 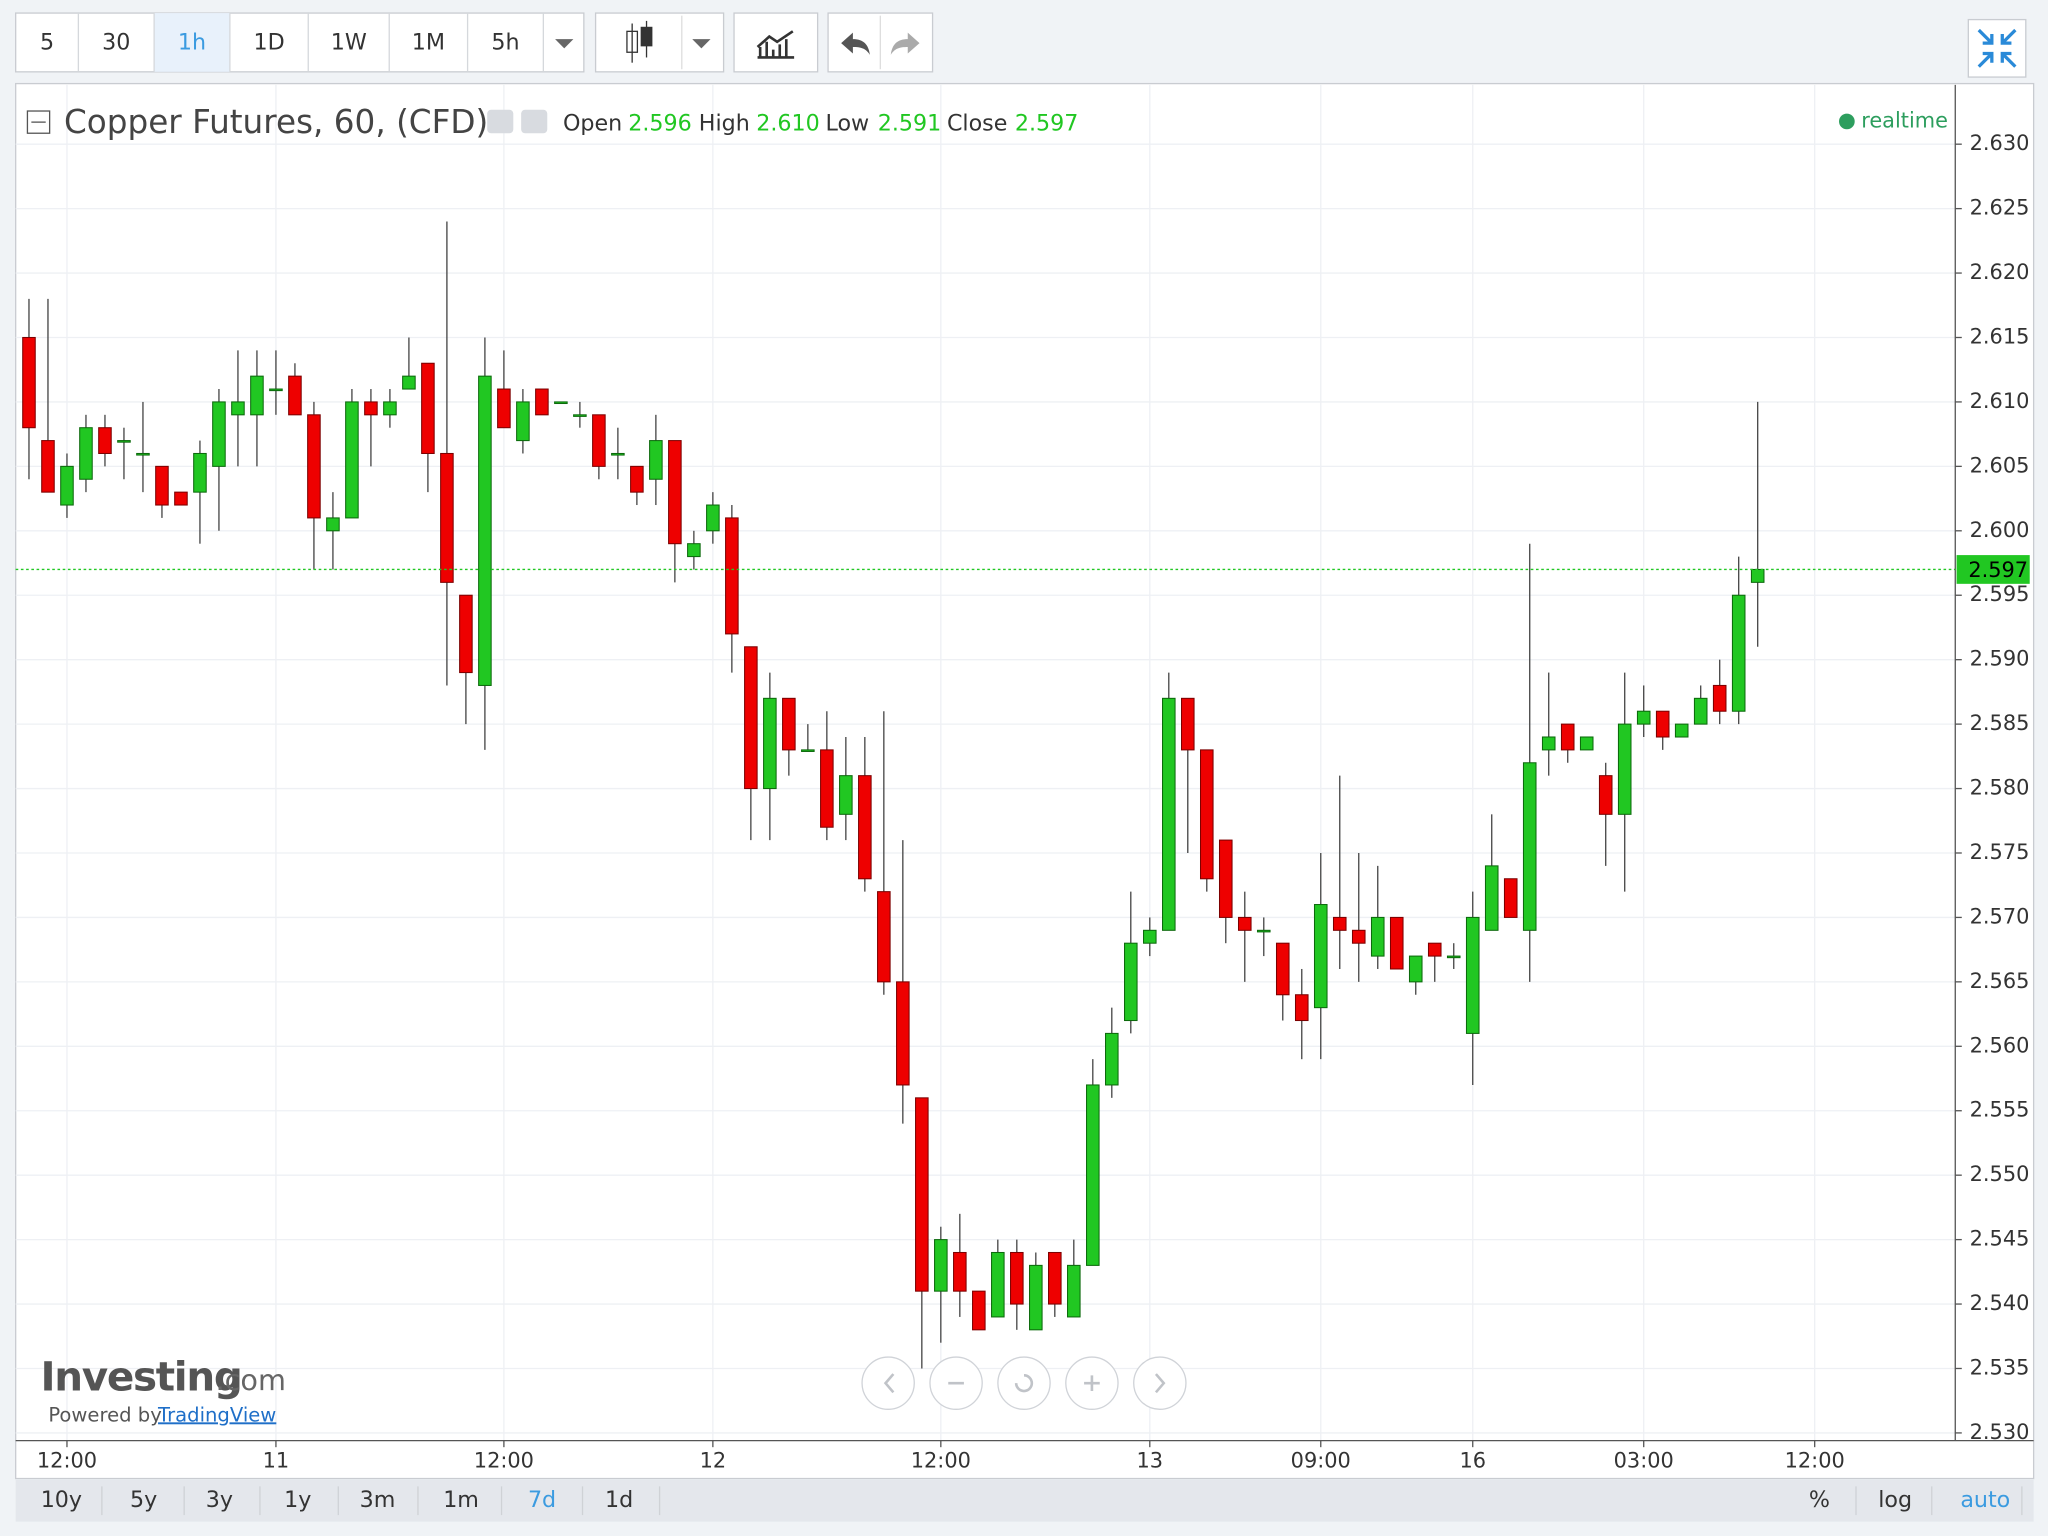 What do you see at coordinates (500, 121) in the screenshot?
I see `eye-icon` at bounding box center [500, 121].